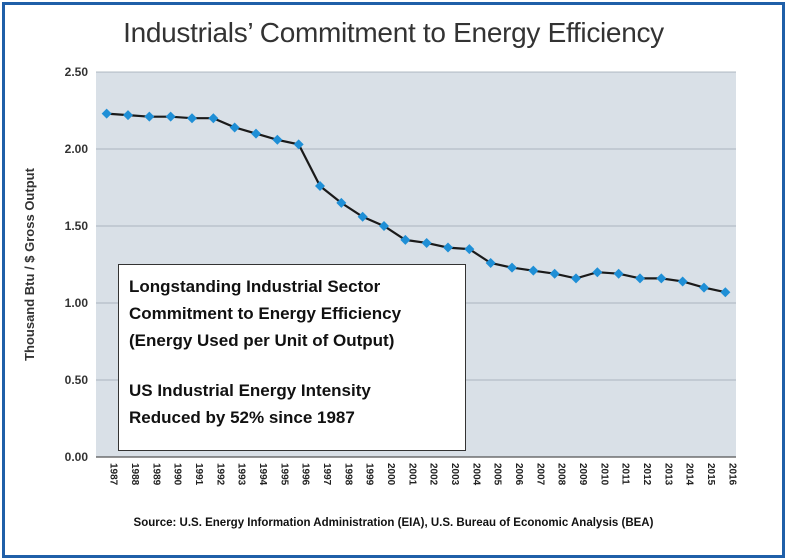 The width and height of the screenshot is (787, 560). What do you see at coordinates (561, 474) in the screenshot?
I see `x-tick-label: 2008` at bounding box center [561, 474].